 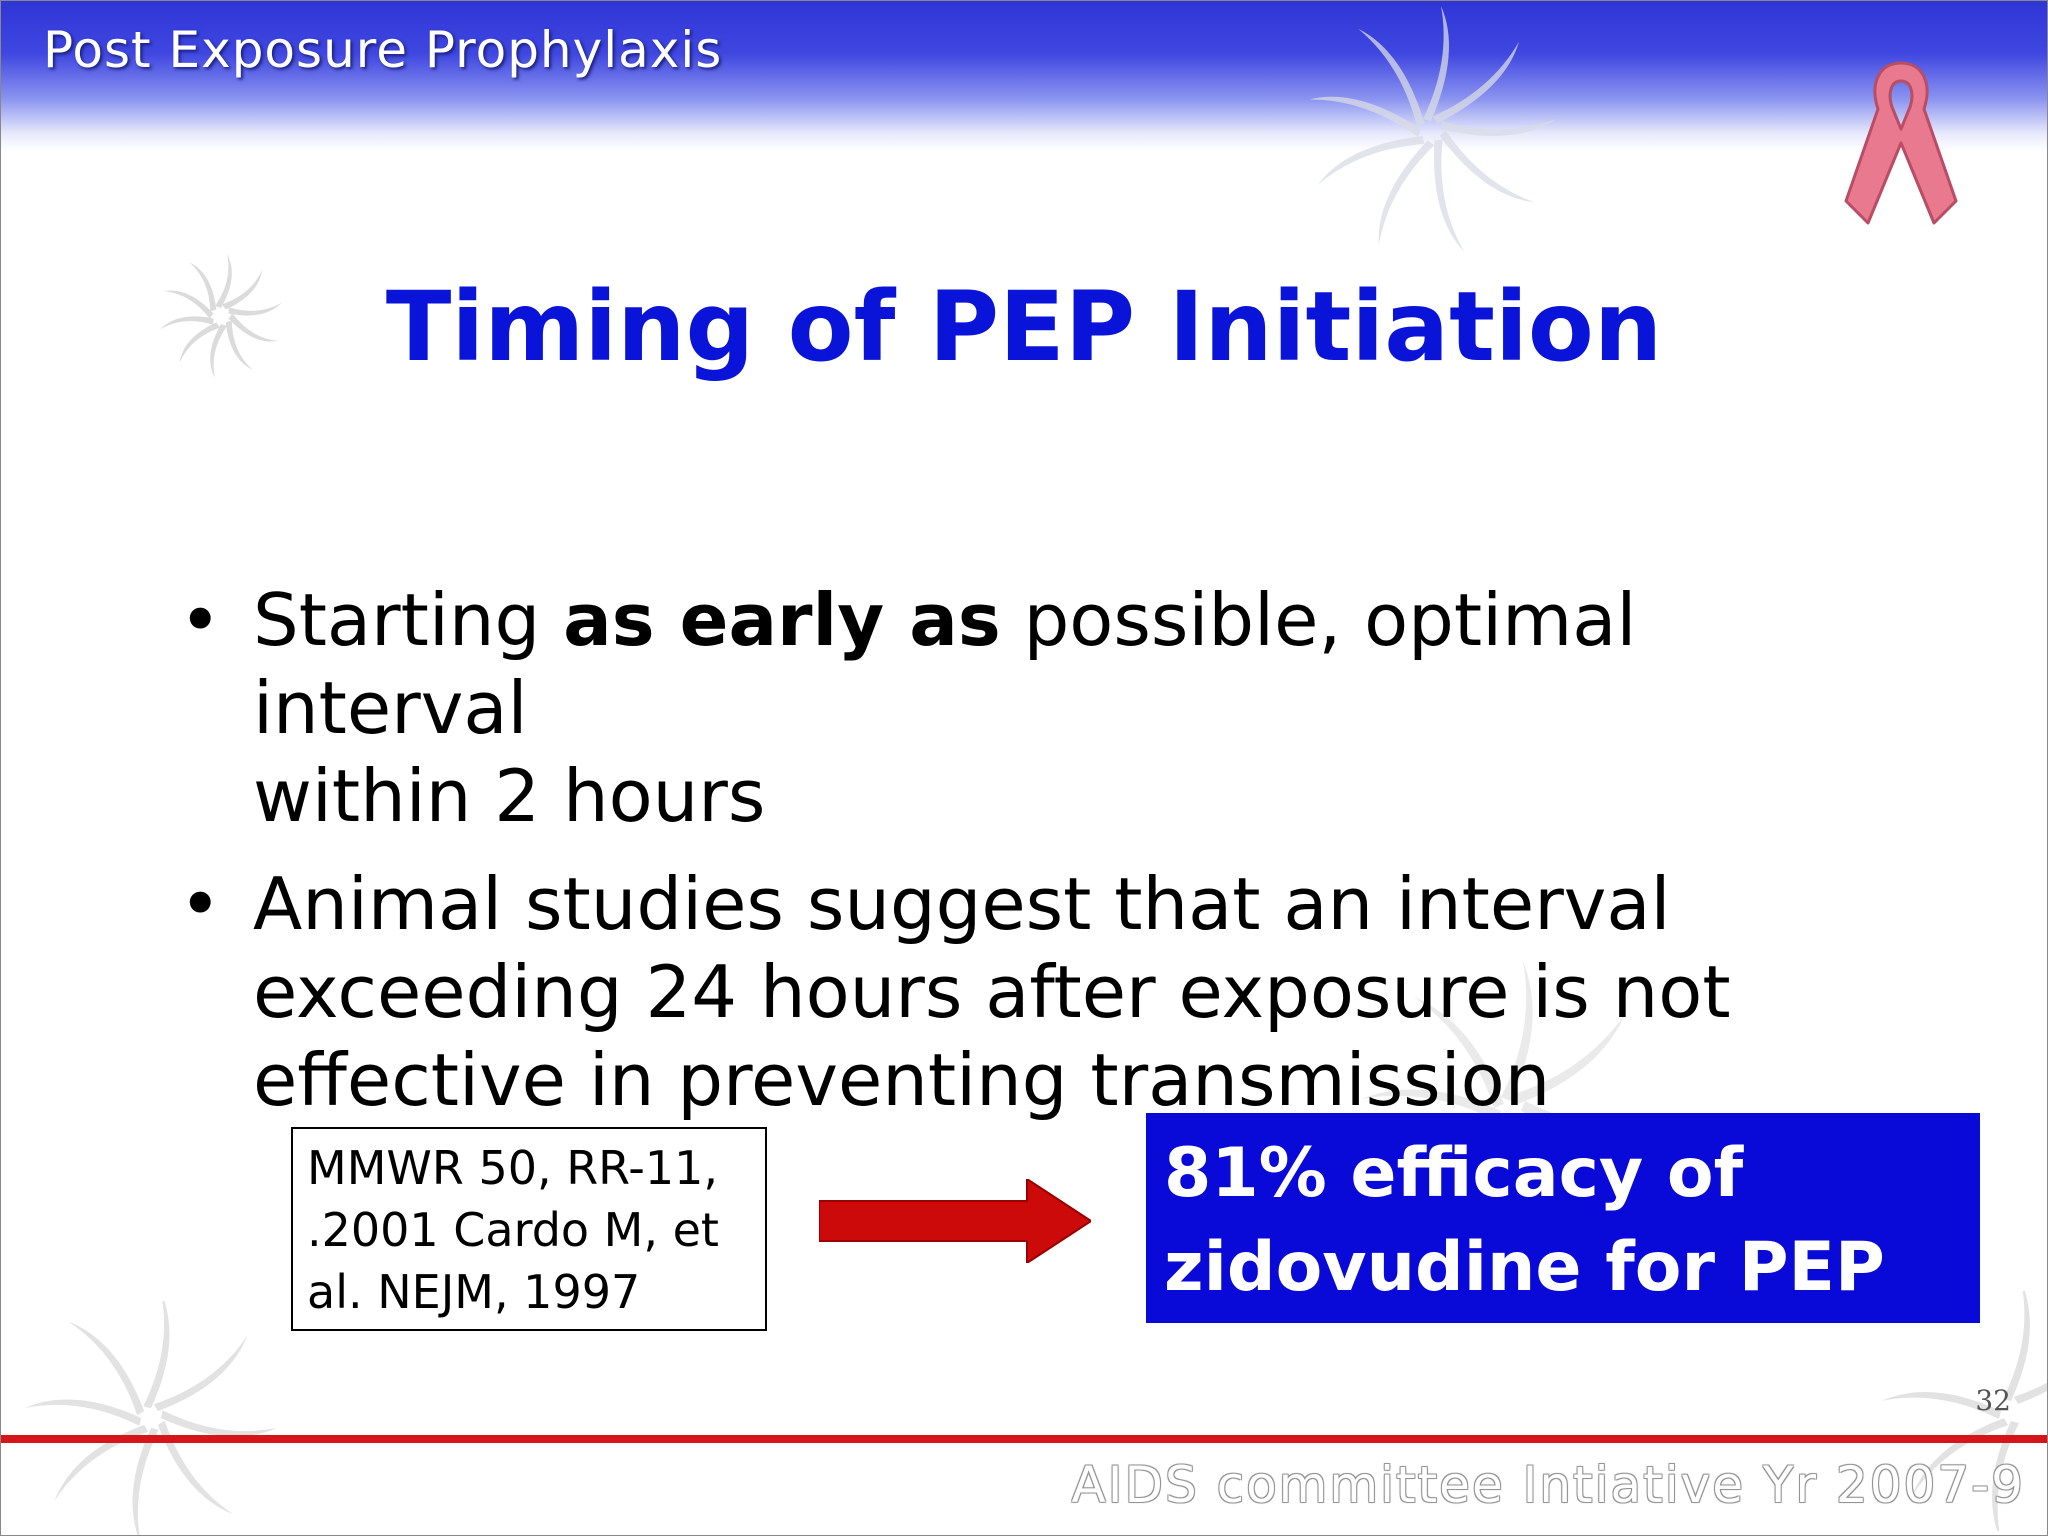 I want to click on pinwheel-decoration-left, so click(x=221, y=316).